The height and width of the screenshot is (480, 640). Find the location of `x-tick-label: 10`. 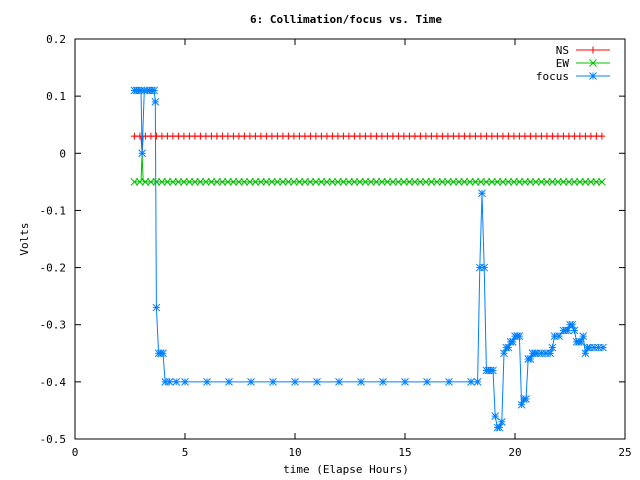

x-tick-label: 10 is located at coordinates (294, 452).